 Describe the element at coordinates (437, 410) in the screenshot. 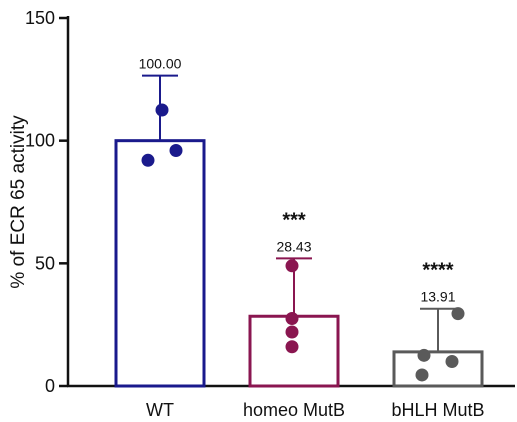

I see `x-tick-label-3: bHLH MutB` at that location.